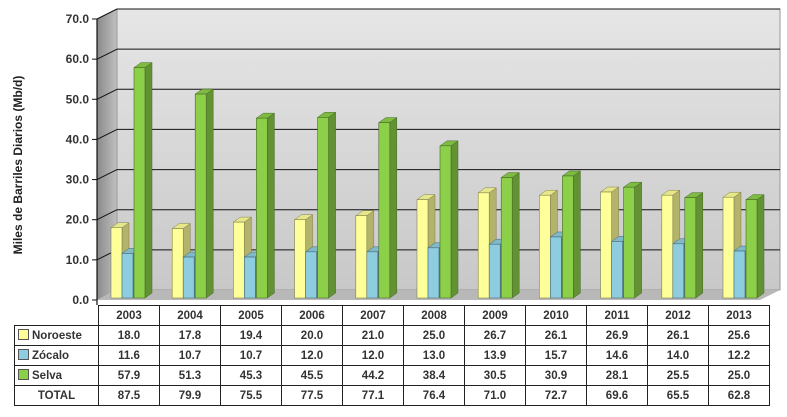  What do you see at coordinates (617, 315) in the screenshot?
I see `x-tick-label: 2011` at bounding box center [617, 315].